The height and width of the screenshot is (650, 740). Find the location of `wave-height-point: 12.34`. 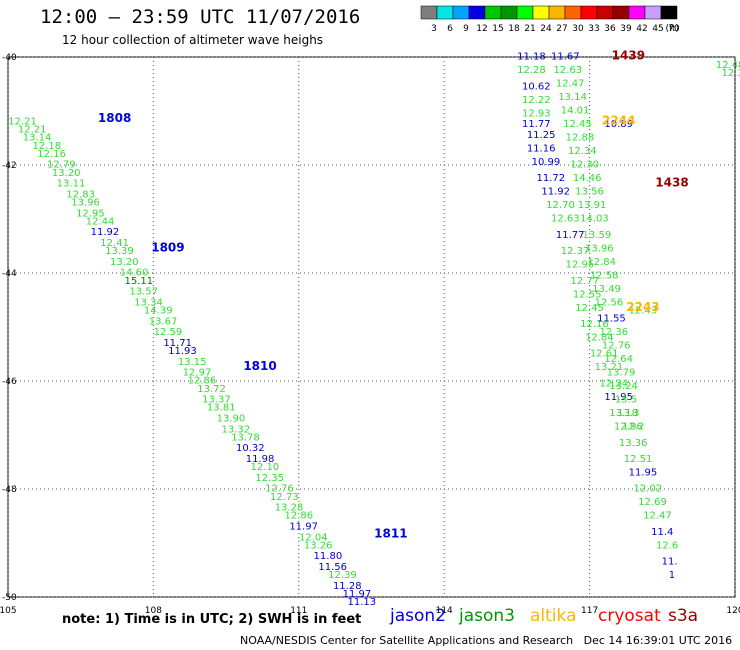

wave-height-point: 12.34 is located at coordinates (582, 151).